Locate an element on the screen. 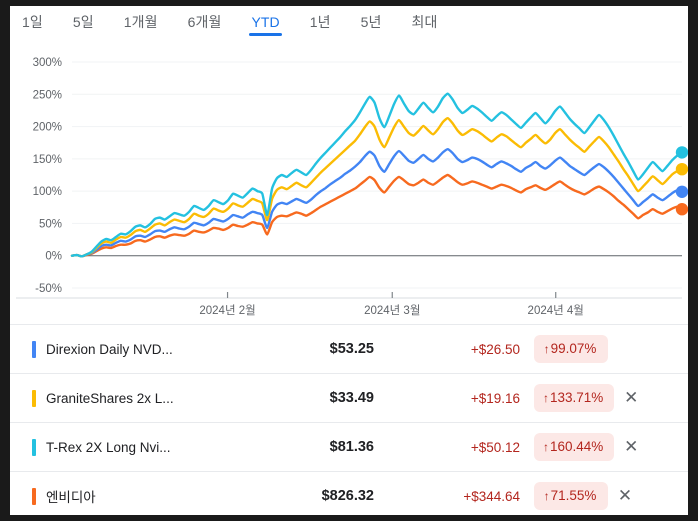  y-tick-label: 150% is located at coordinates (47, 160).